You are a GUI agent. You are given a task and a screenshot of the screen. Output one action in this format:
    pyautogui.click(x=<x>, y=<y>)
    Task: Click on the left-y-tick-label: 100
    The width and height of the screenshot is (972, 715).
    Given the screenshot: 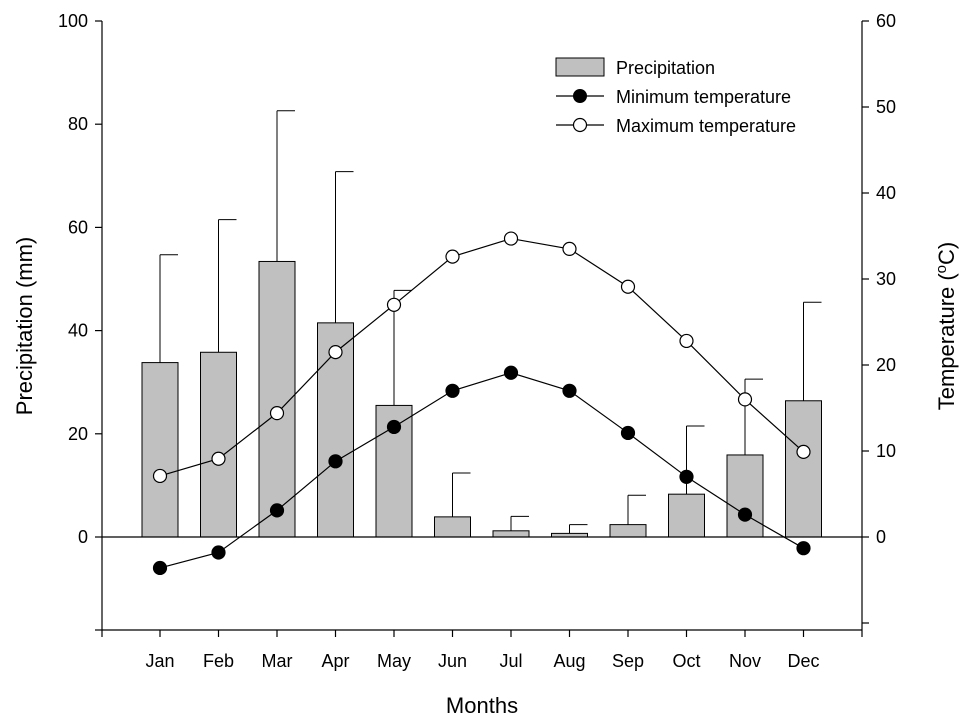 What is the action you would take?
    pyautogui.click(x=73, y=21)
    